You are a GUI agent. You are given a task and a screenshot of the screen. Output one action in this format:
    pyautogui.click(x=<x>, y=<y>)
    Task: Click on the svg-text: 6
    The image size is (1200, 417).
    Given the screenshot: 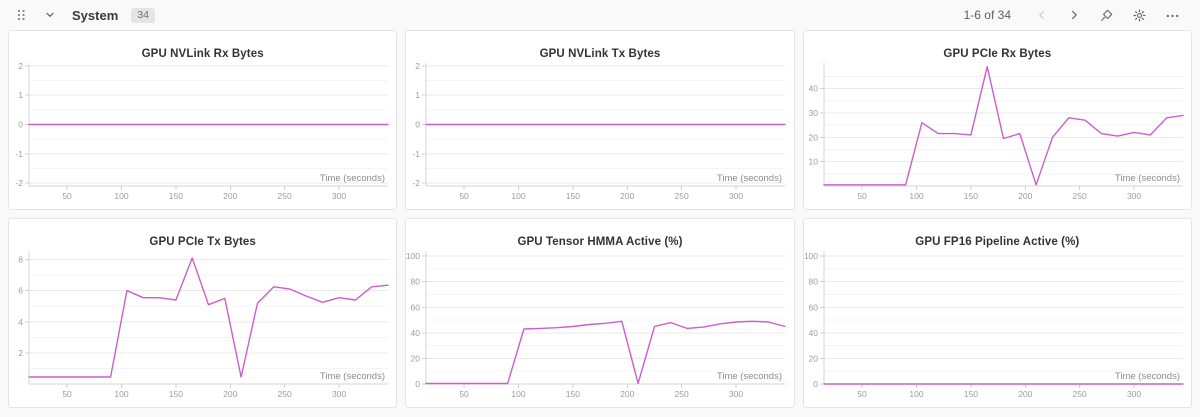 What is the action you would take?
    pyautogui.click(x=20, y=291)
    